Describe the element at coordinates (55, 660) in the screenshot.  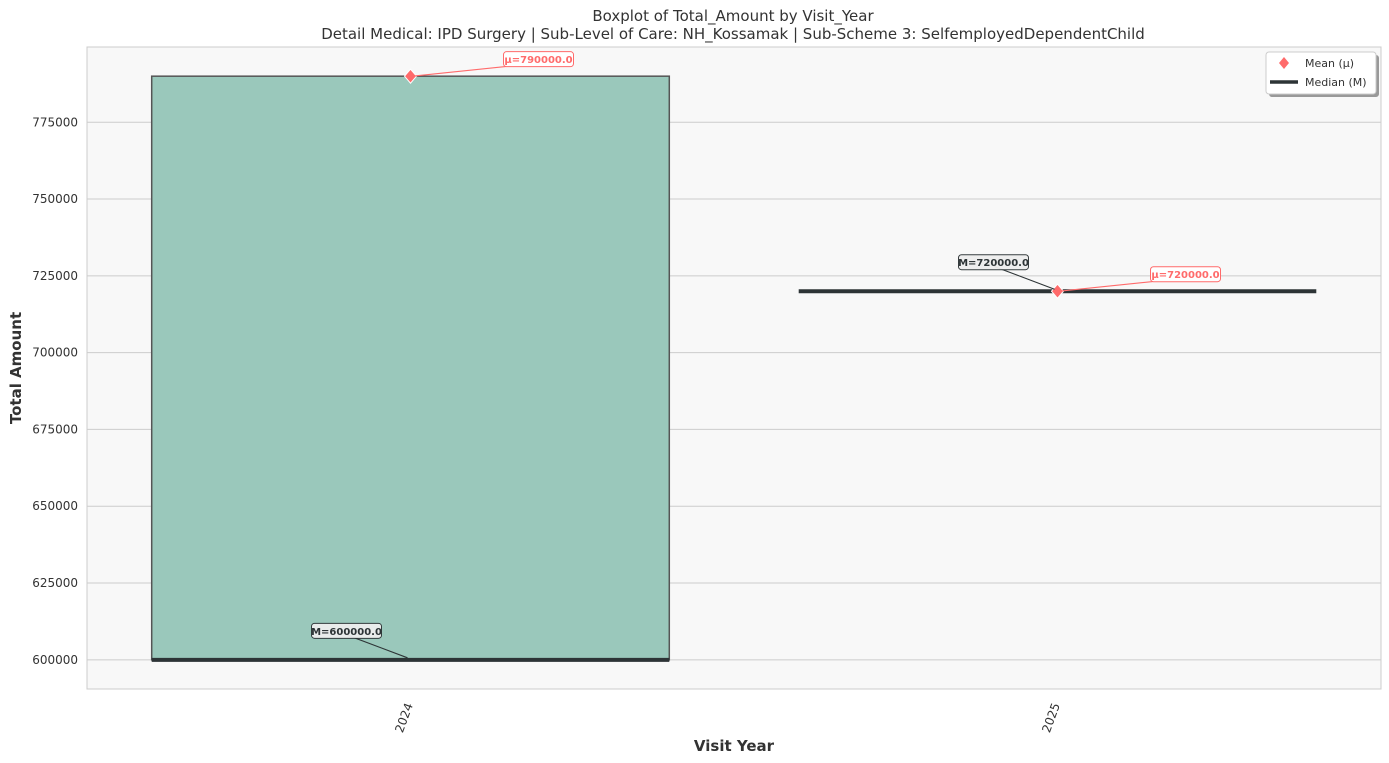
I see `y-tick-label: 600000` at that location.